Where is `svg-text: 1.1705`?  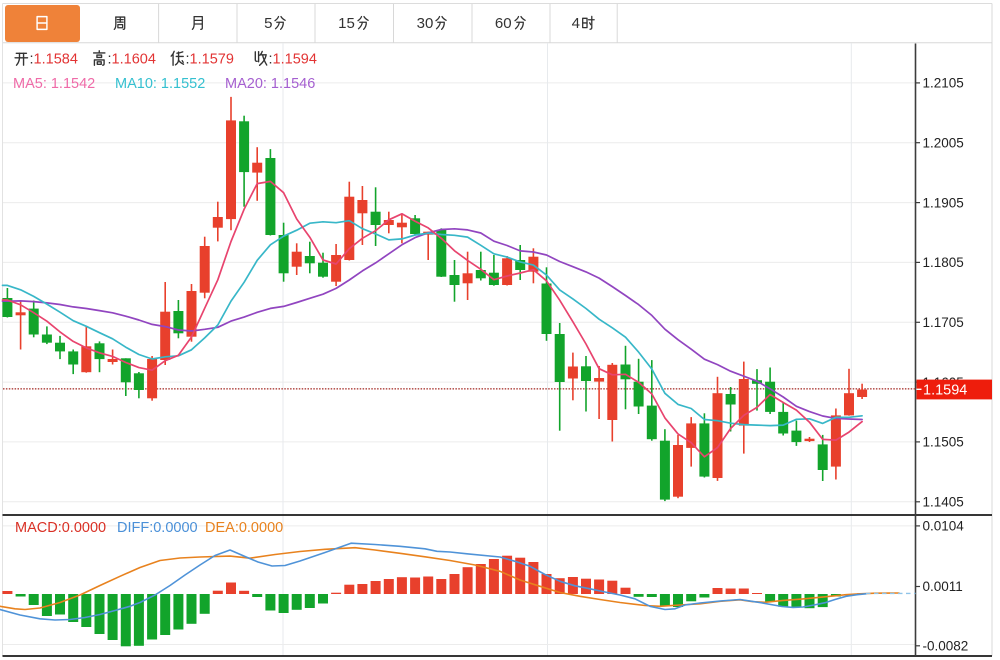 svg-text: 1.1705 is located at coordinates (943, 322).